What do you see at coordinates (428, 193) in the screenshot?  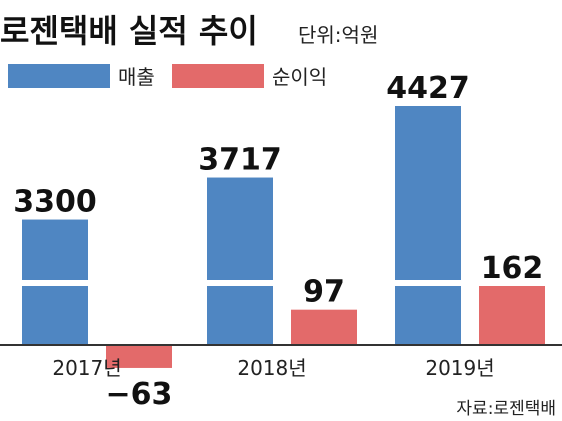 I see `sales-bar-upper-2019년` at bounding box center [428, 193].